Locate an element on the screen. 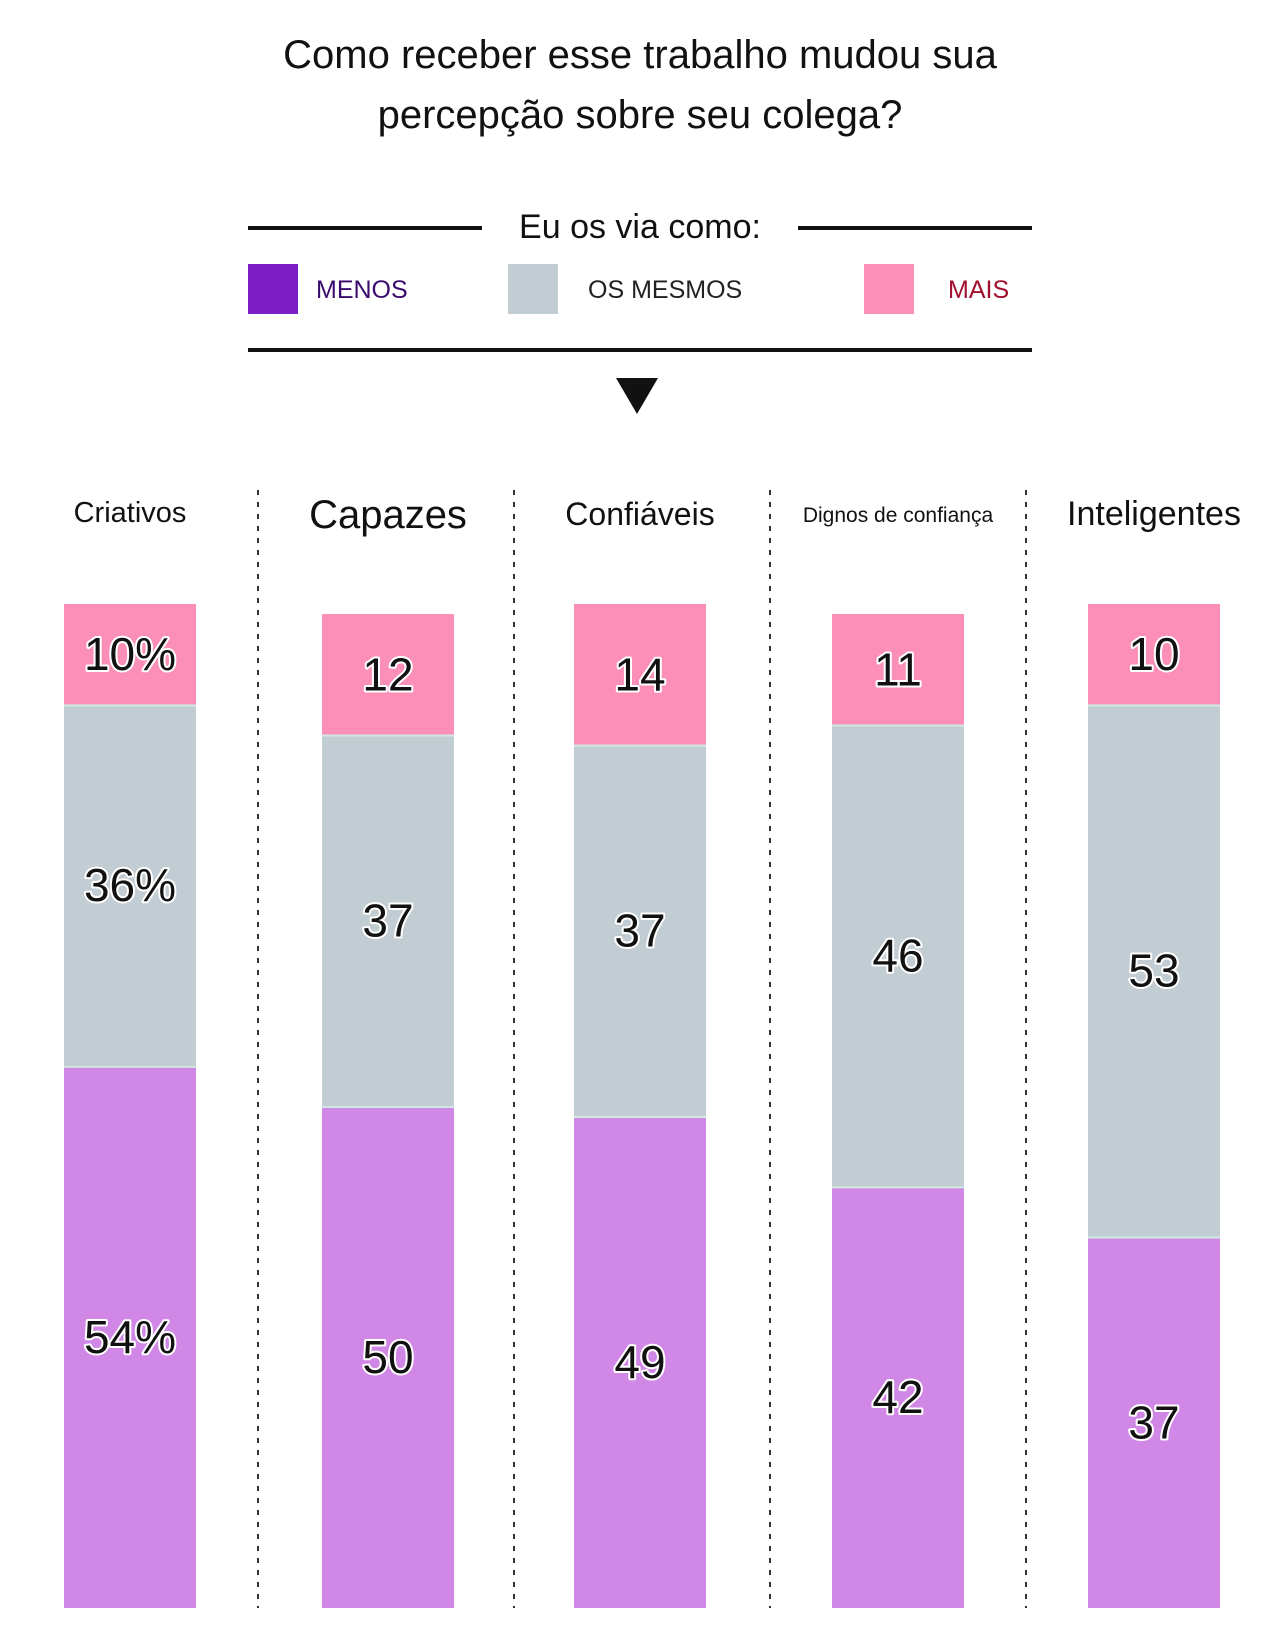 The image size is (1280, 1650). data-label-menos: 37 is located at coordinates (1153, 1422).